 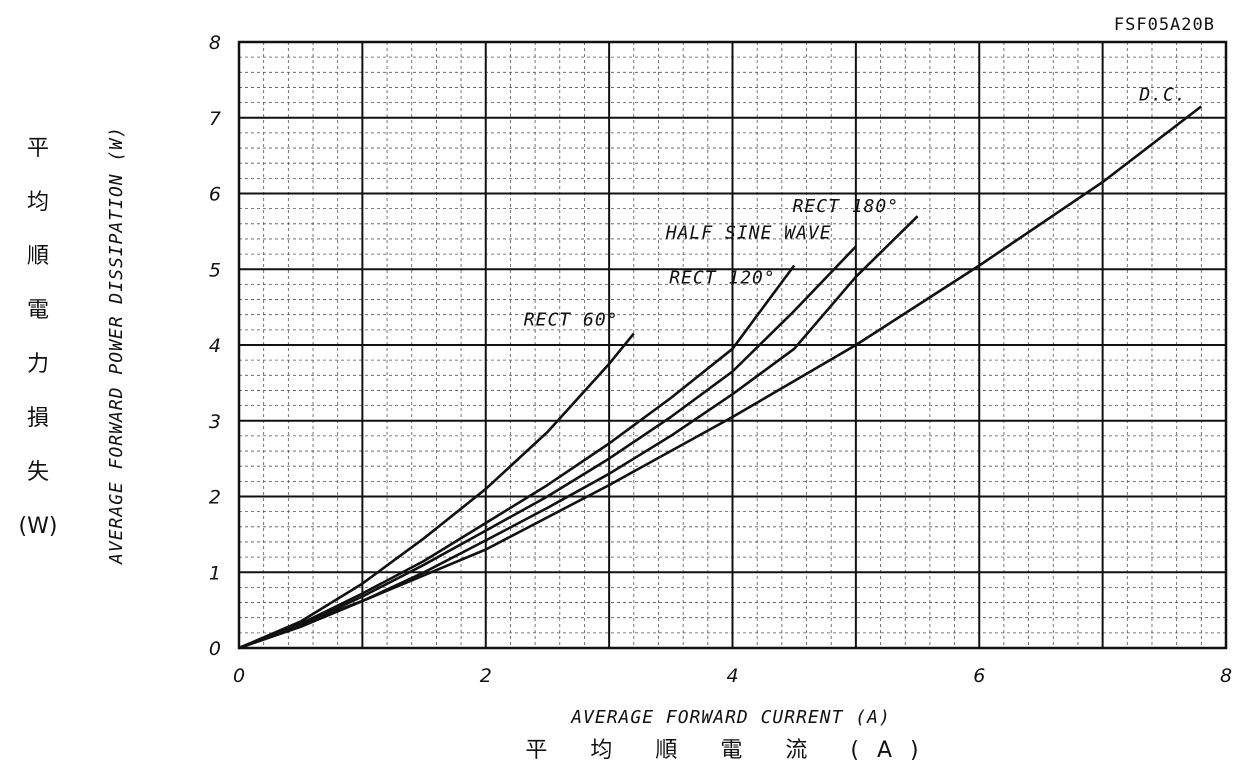 I want to click on series-label: D.C., so click(x=1162, y=94).